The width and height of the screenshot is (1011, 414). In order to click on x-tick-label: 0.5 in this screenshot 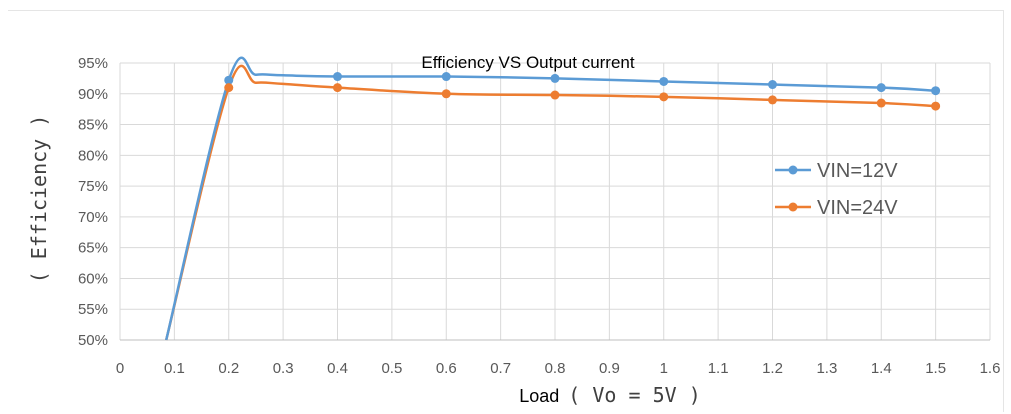, I will do `click(391, 368)`.